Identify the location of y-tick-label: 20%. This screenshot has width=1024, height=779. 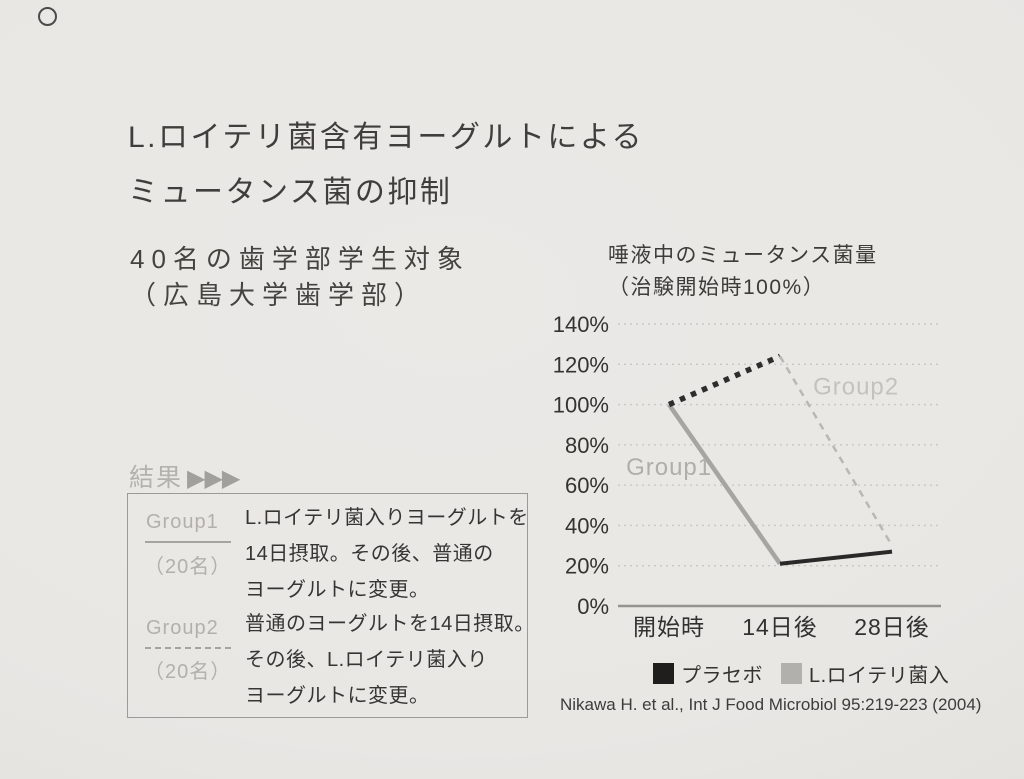
(587, 566).